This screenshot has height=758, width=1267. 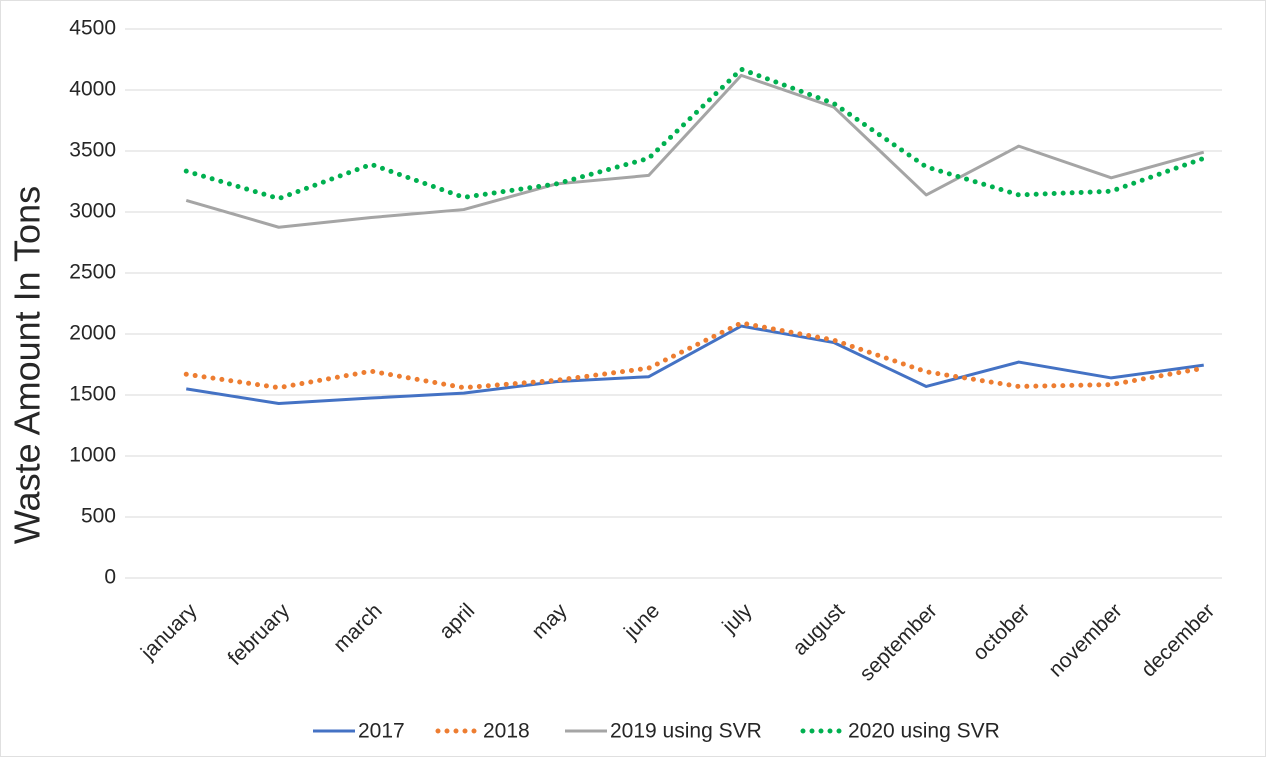 I want to click on y-tick-label: 0, so click(x=110, y=577).